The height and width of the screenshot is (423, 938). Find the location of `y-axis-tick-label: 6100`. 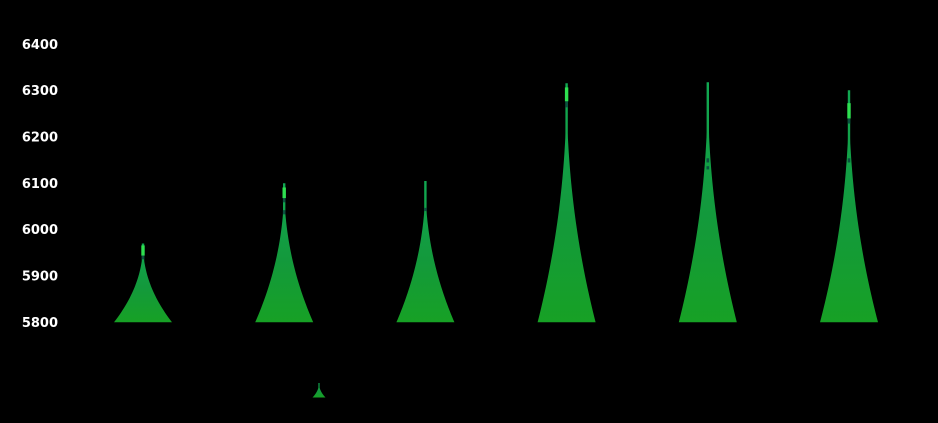

y-axis-tick-label: 6100 is located at coordinates (40, 184).